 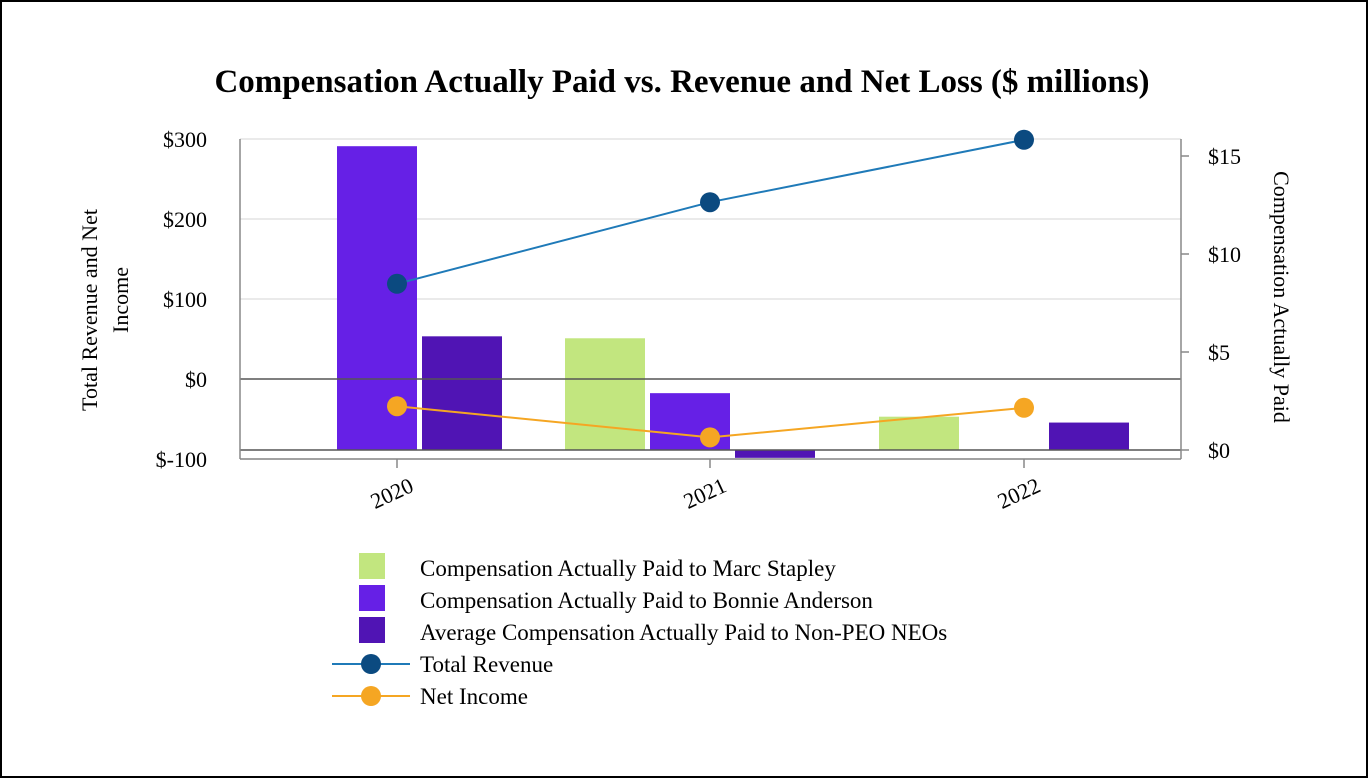 I want to click on legend-swatch-anderson, so click(x=372, y=598).